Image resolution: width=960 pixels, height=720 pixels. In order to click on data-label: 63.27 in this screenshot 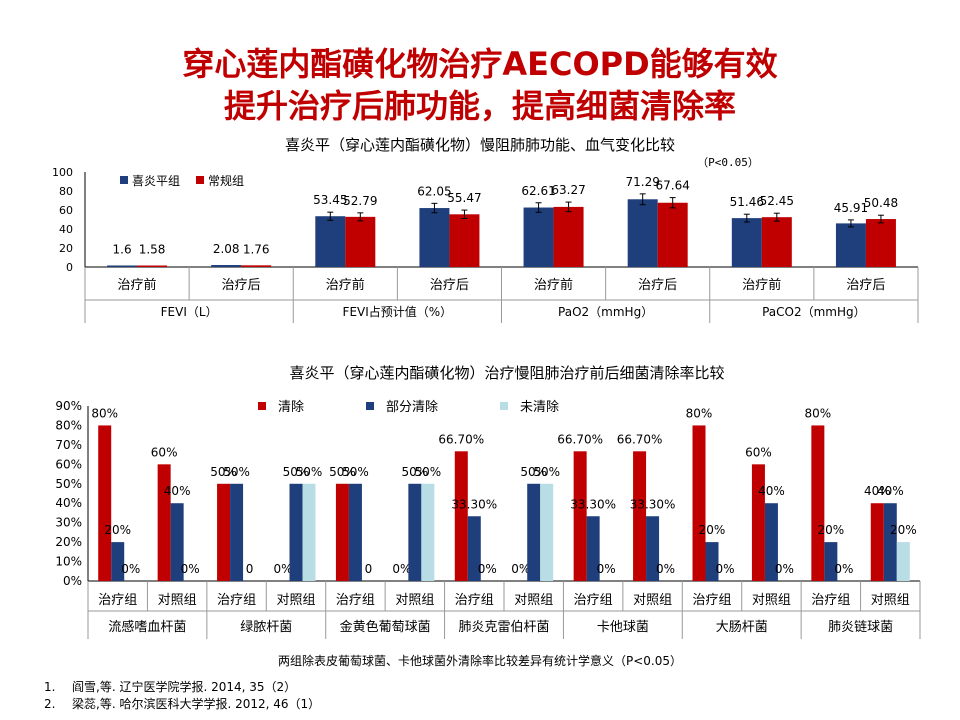, I will do `click(568, 190)`.